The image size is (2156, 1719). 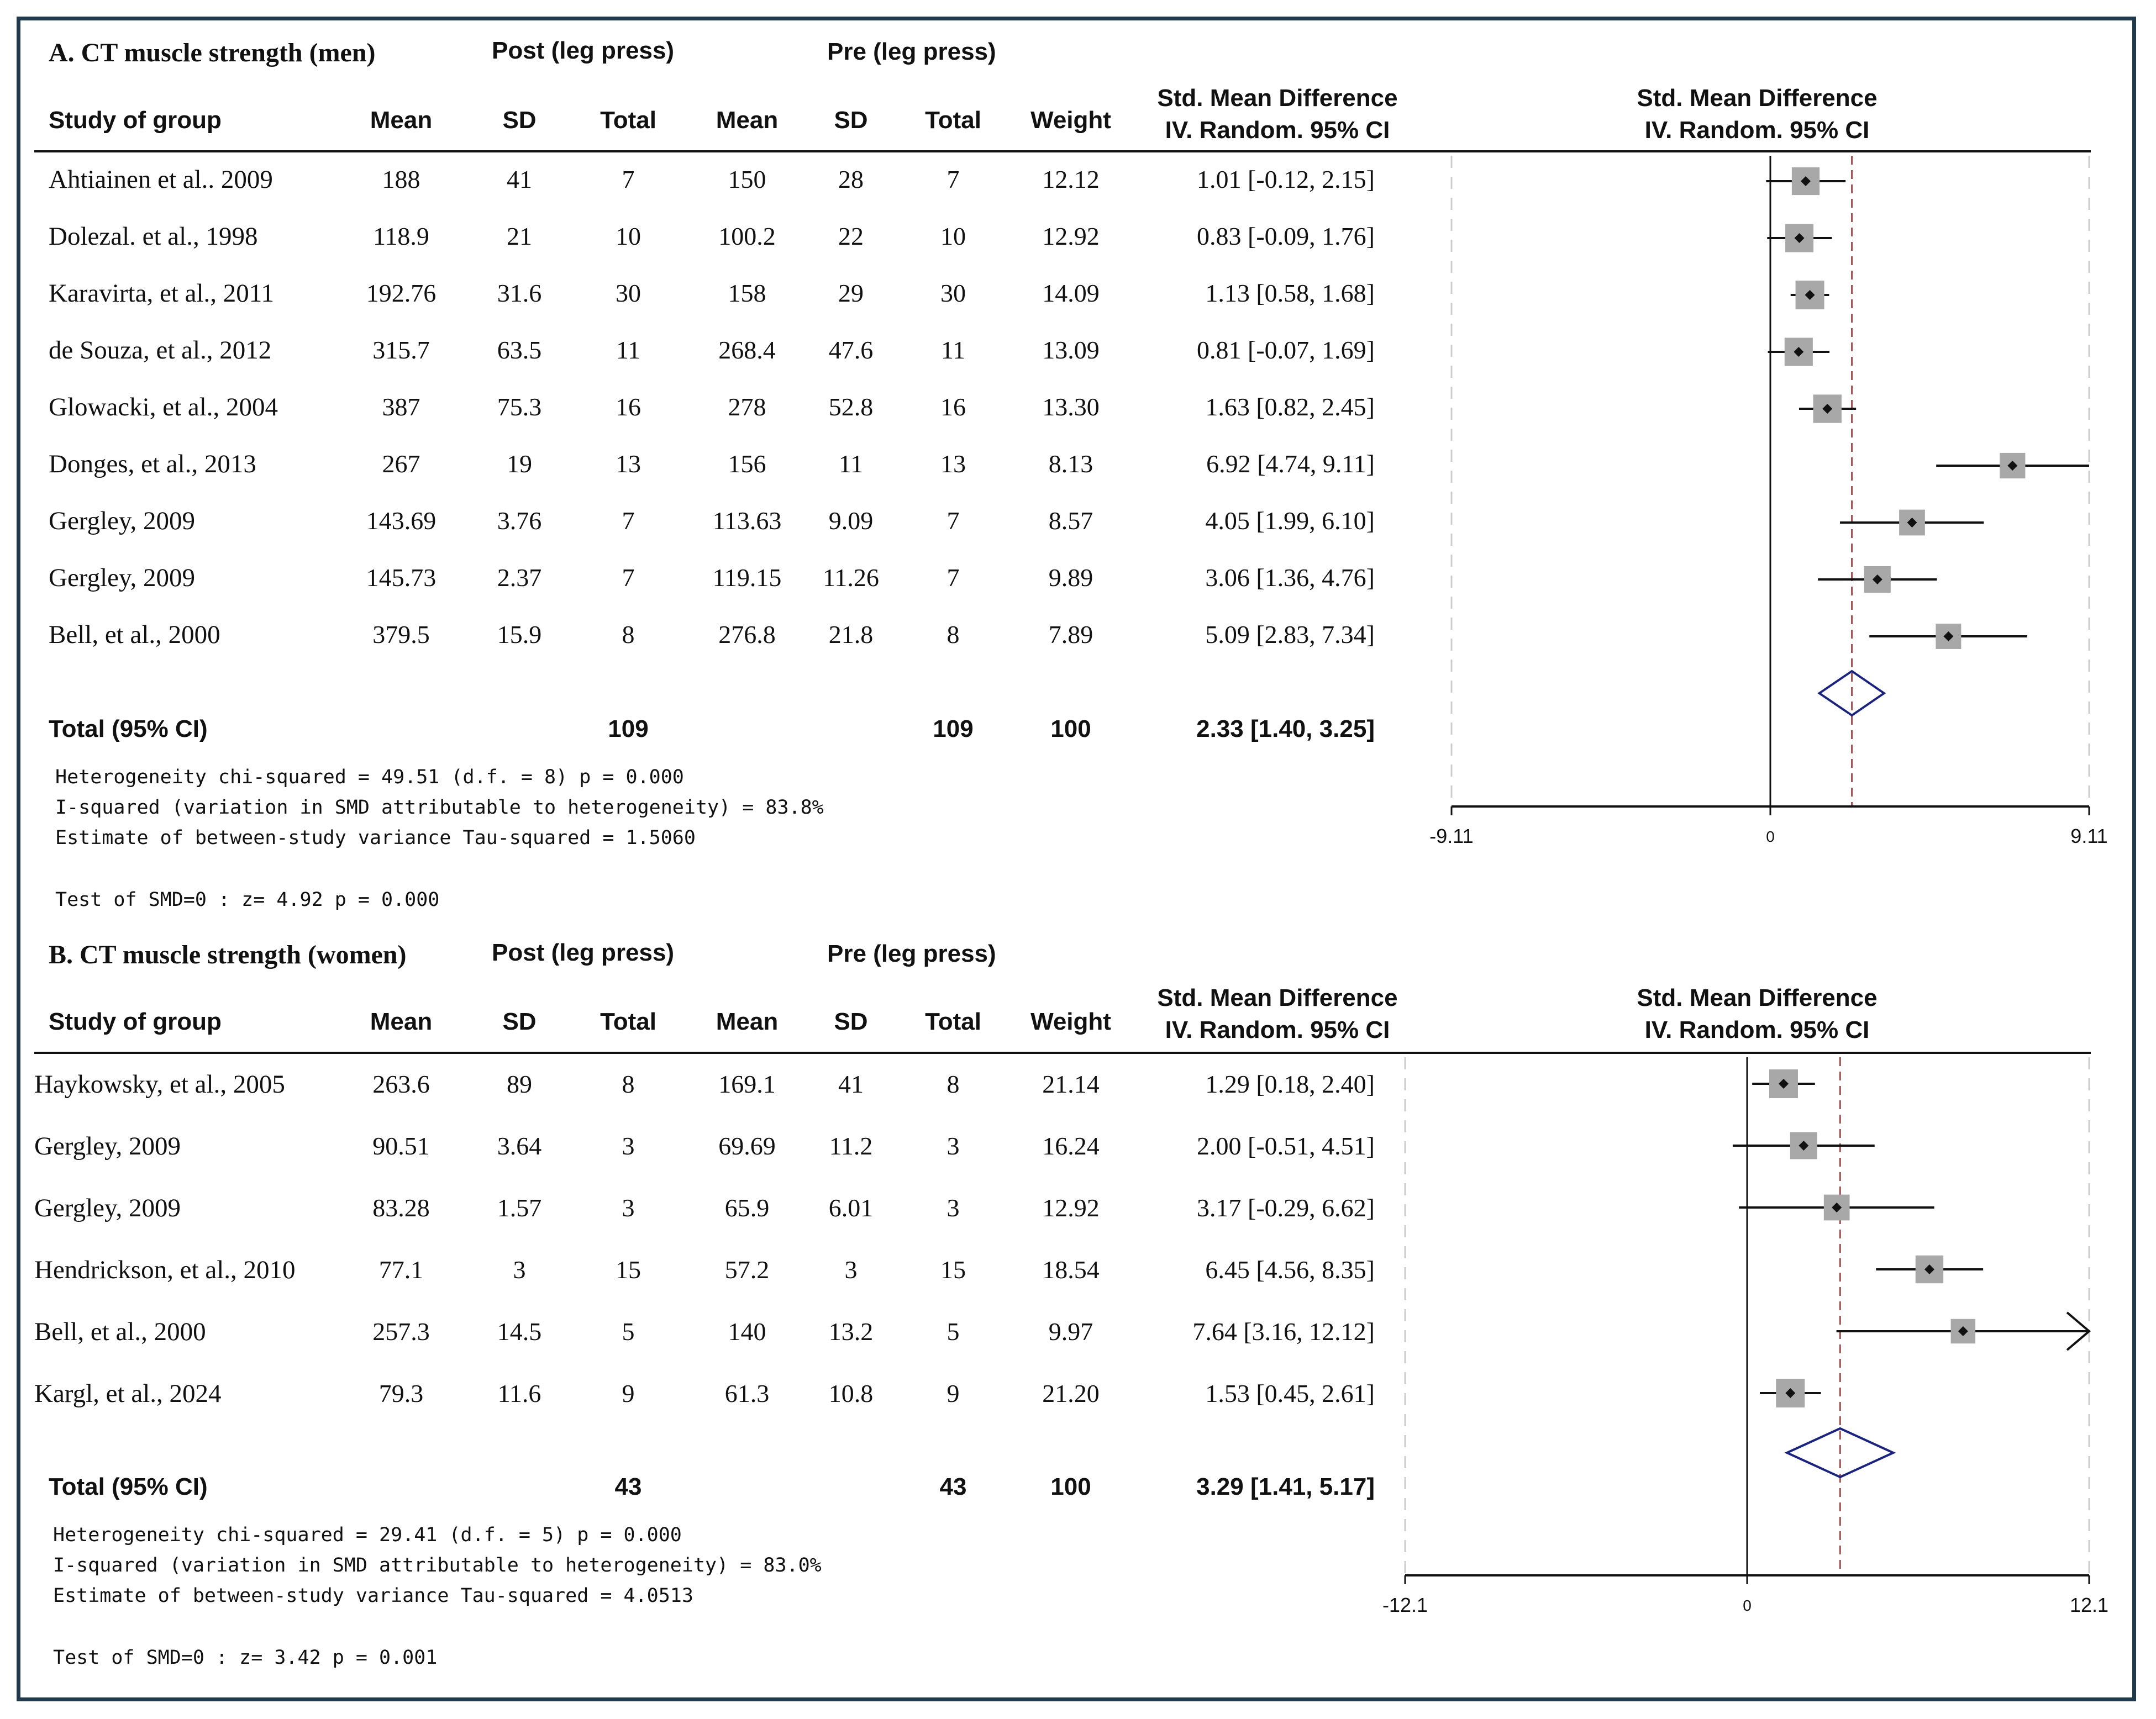 What do you see at coordinates (135, 120) in the screenshot?
I see `panel-a-col-study: Study of group` at bounding box center [135, 120].